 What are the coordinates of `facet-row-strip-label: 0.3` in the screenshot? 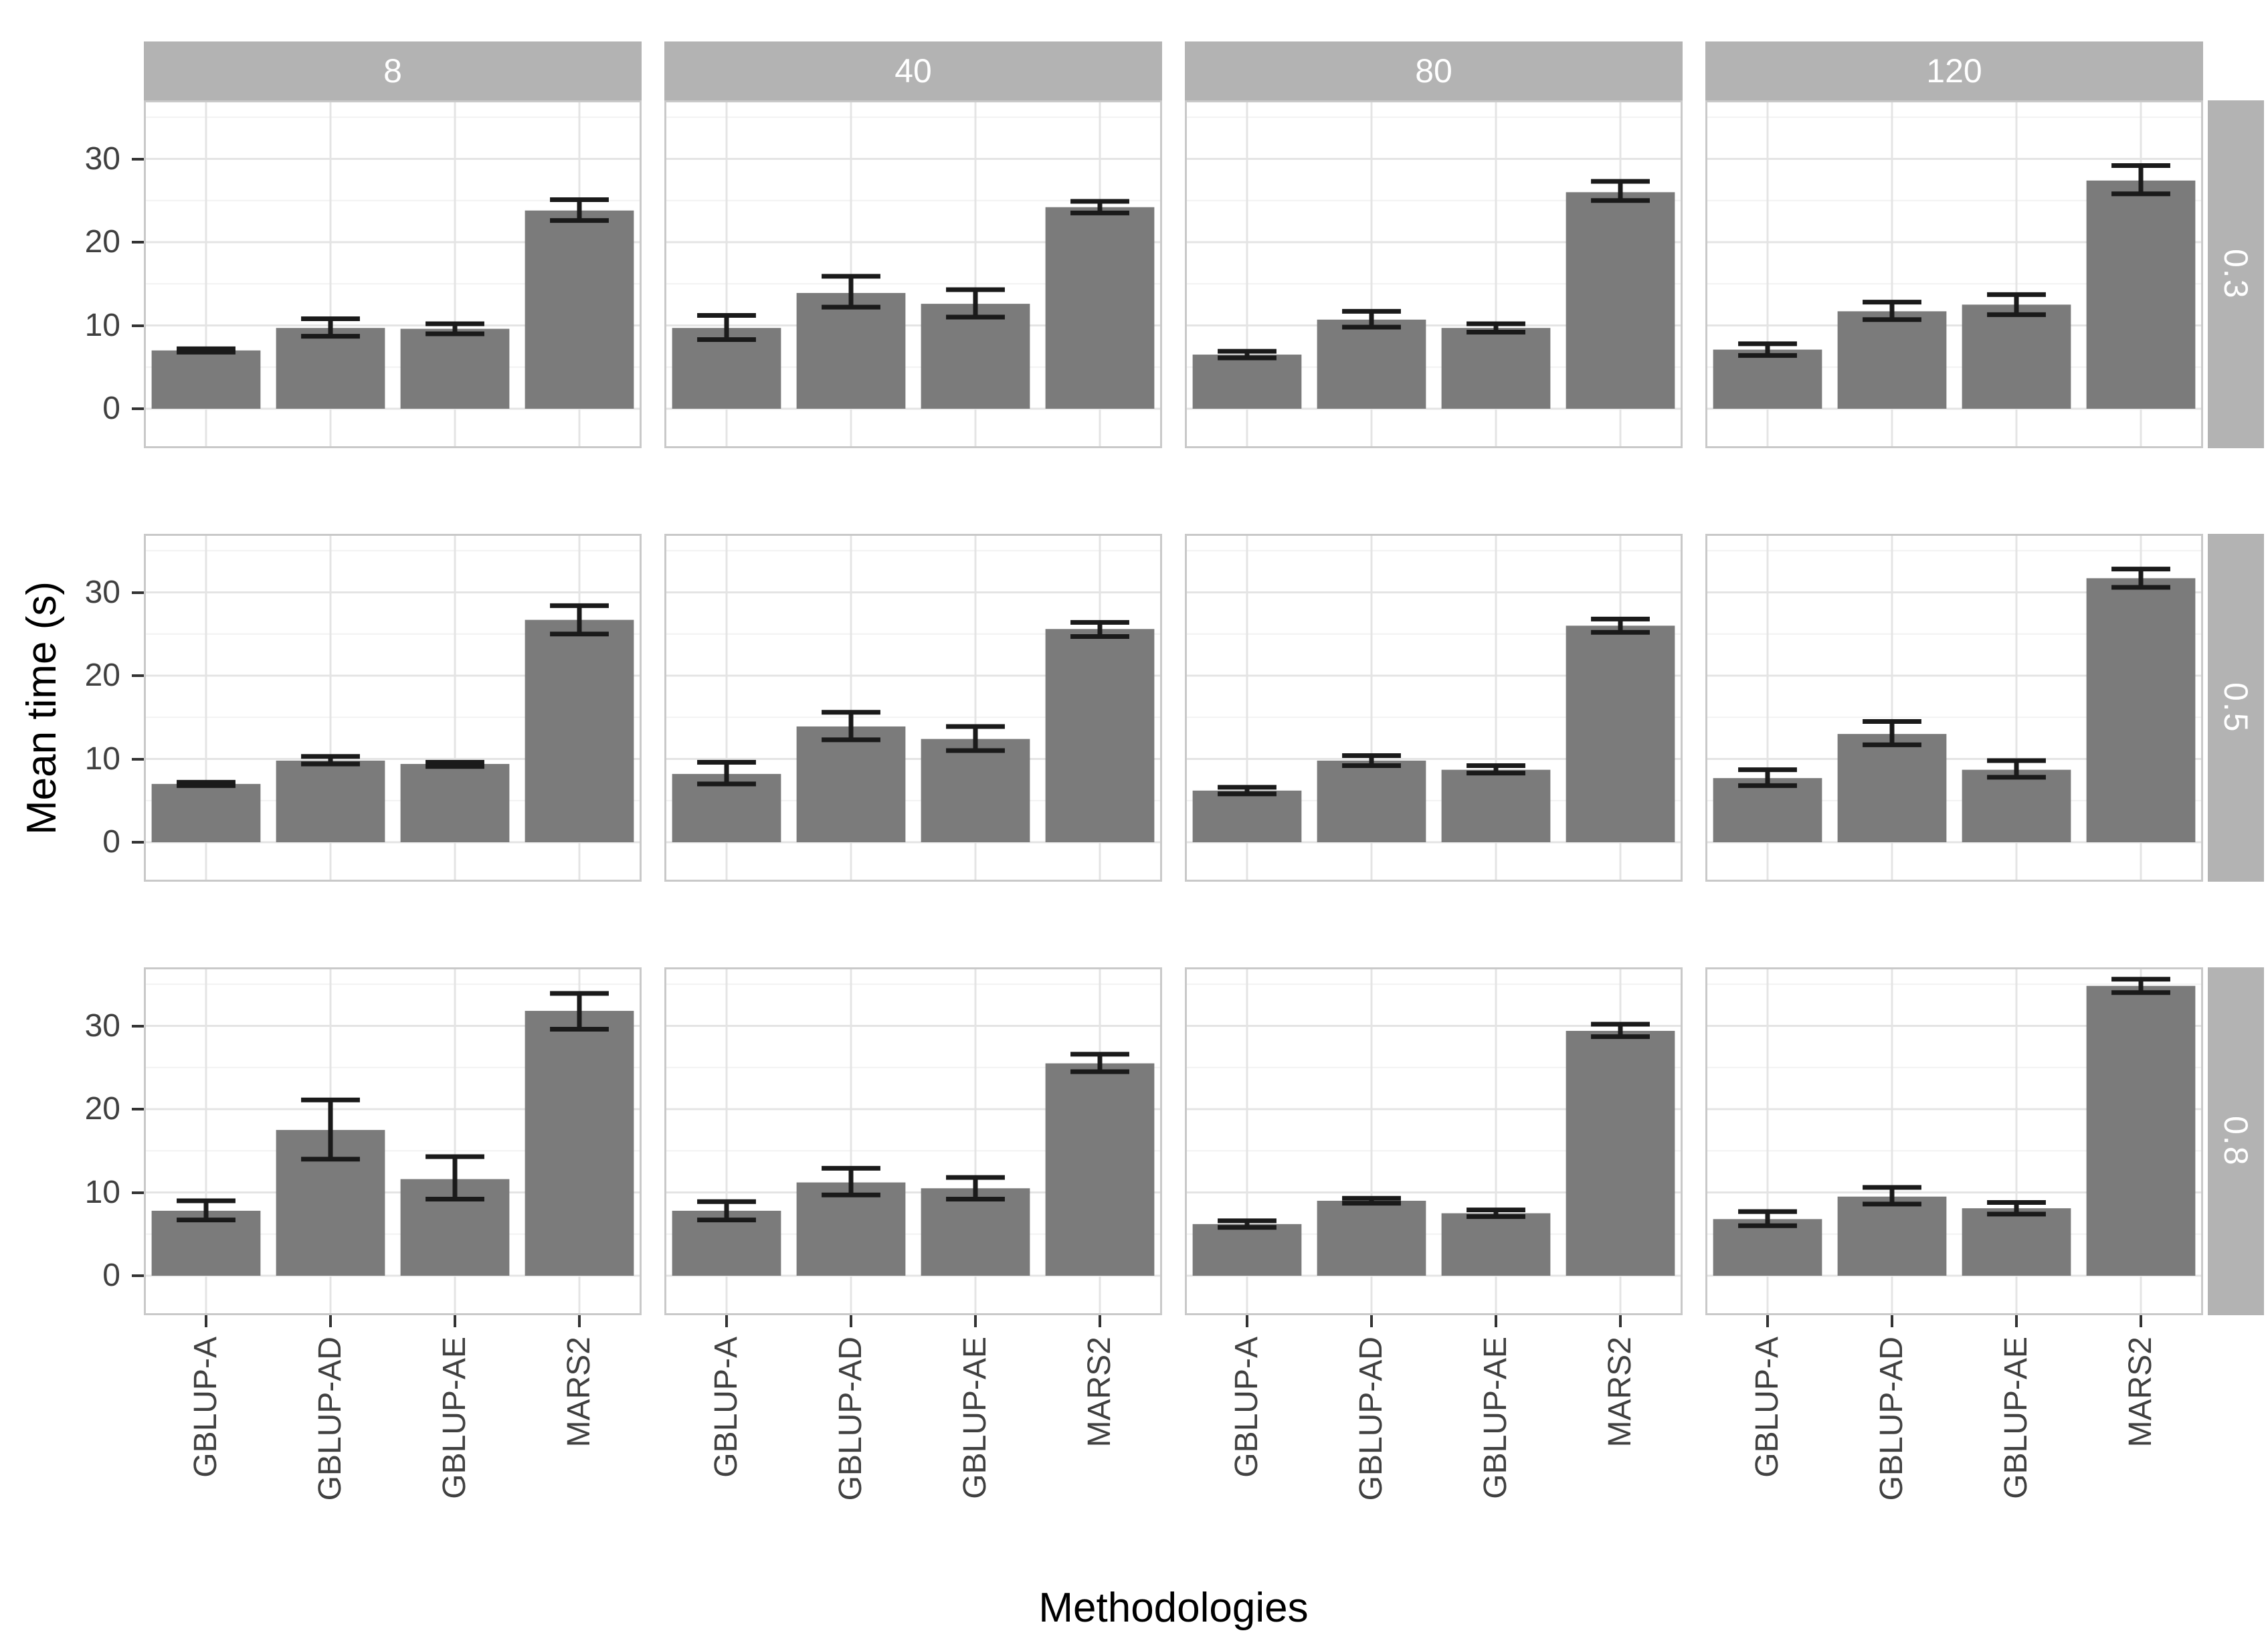 It's located at (2236, 274).